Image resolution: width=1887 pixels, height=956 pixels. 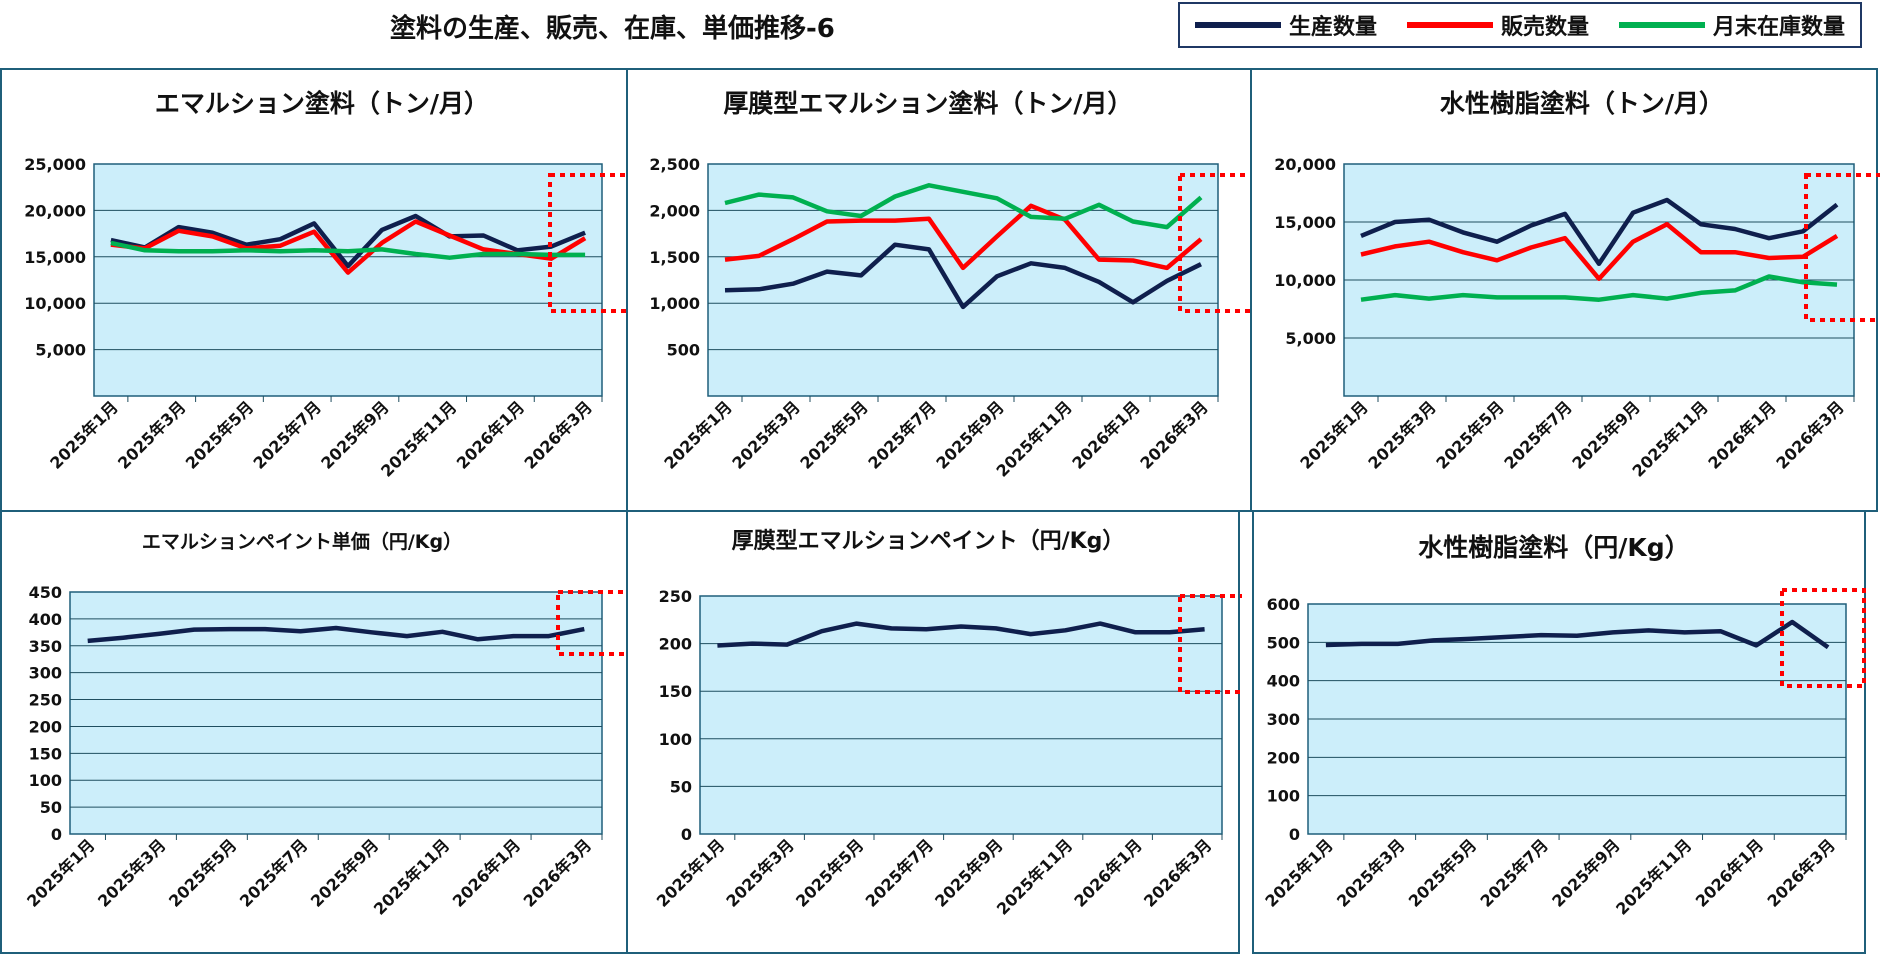 I want to click on chart-title: 厚膜型エマルション塗料（トン/月）, so click(x=927, y=103).